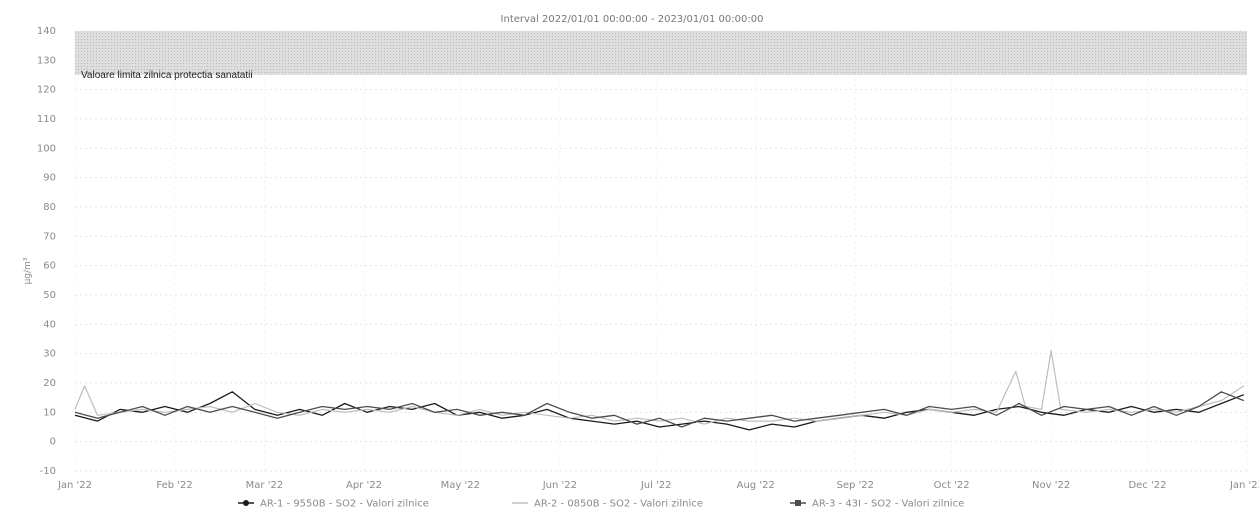 This screenshot has height=510, width=1259. I want to click on y-tick-label: 0, so click(53, 442).